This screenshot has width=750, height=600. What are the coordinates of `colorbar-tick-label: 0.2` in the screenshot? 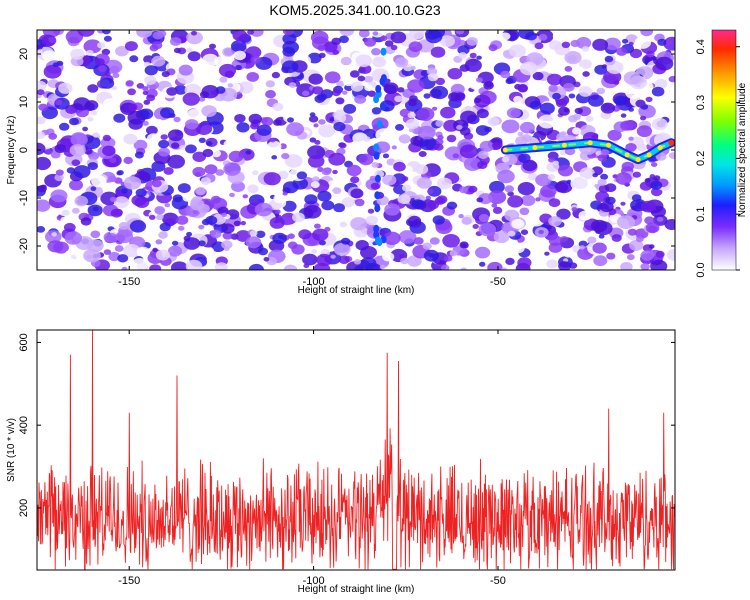 It's located at (701, 158).